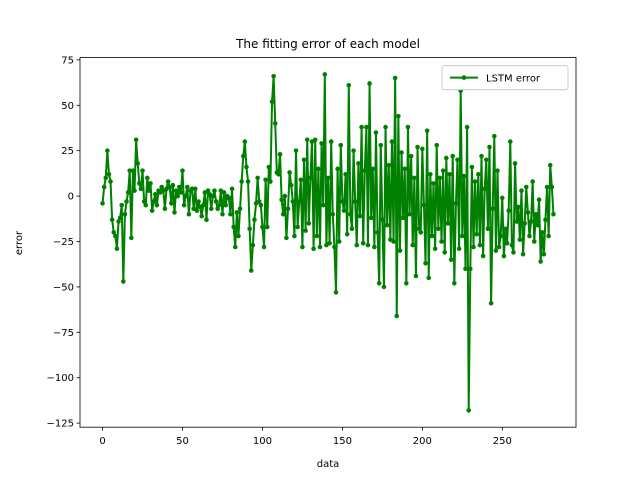 Image resolution: width=640 pixels, height=480 pixels. I want to click on y-axis-label: error, so click(19, 242).